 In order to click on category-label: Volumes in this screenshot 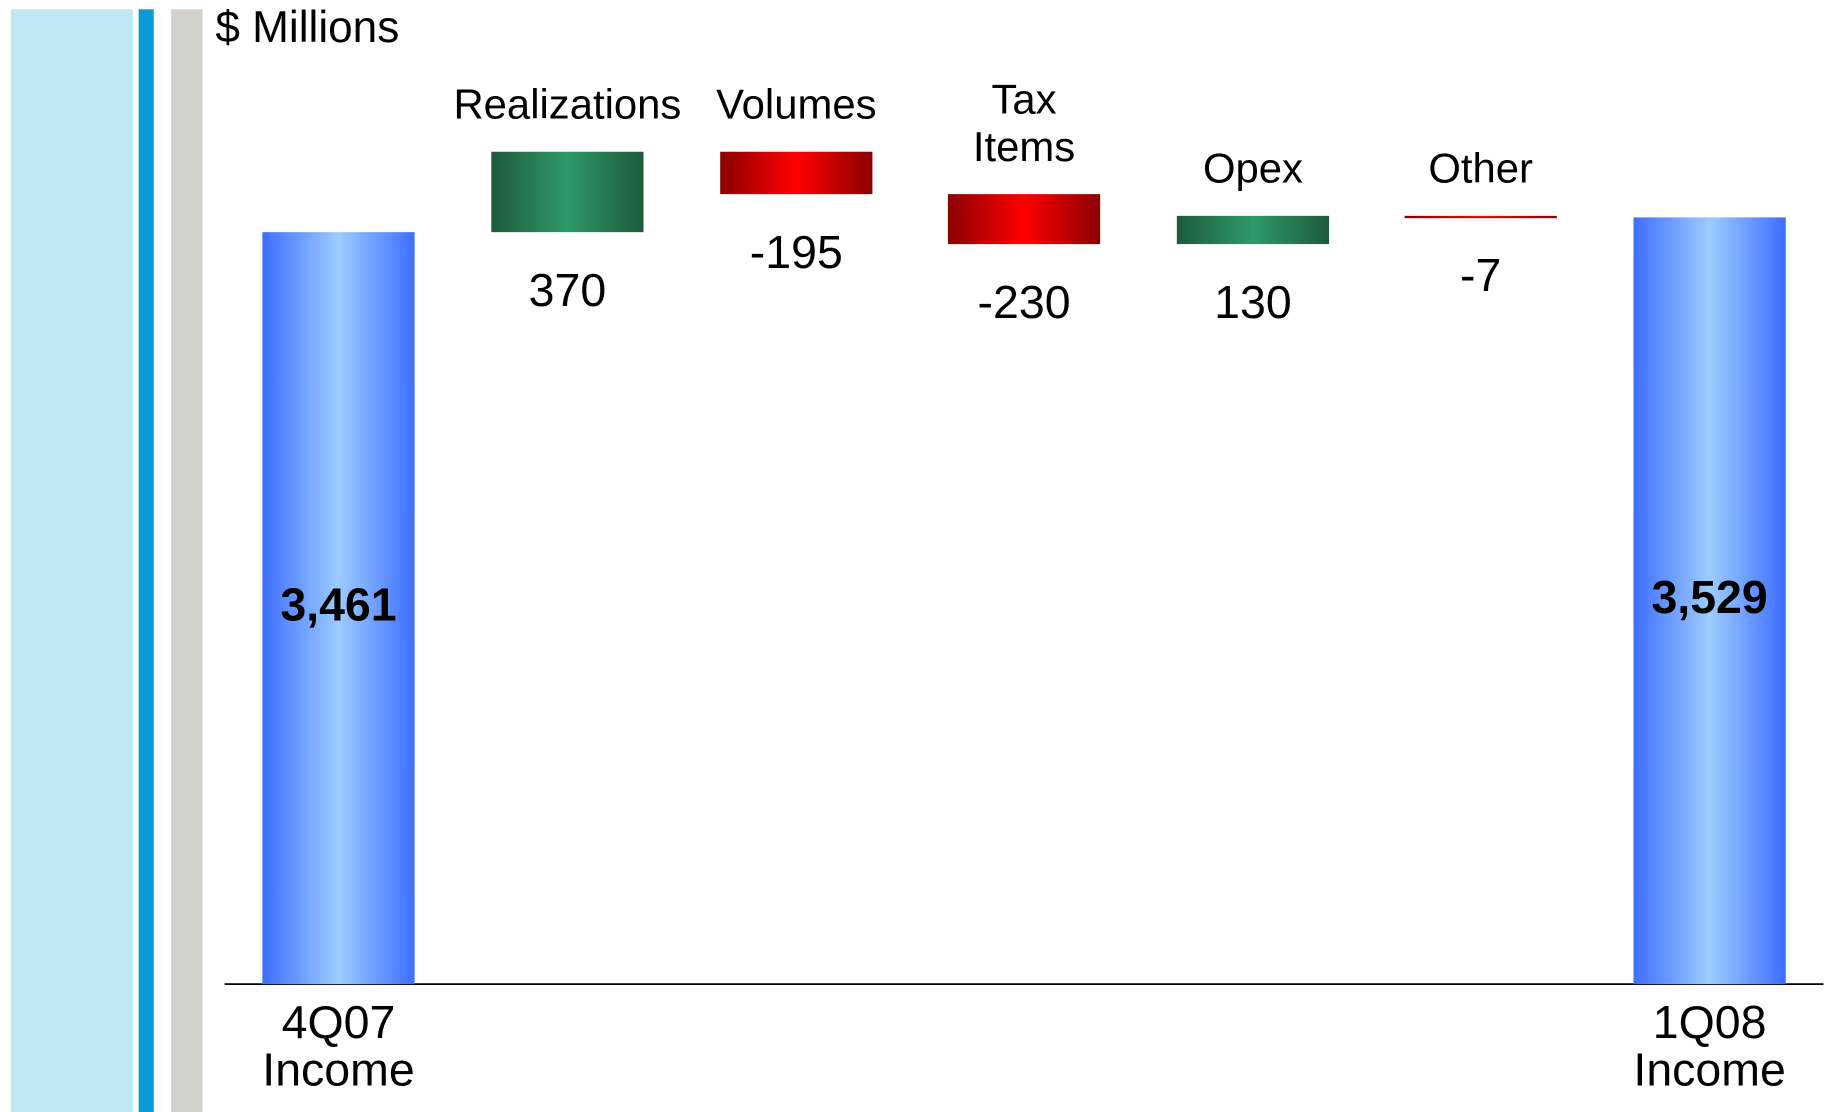, I will do `click(796, 104)`.